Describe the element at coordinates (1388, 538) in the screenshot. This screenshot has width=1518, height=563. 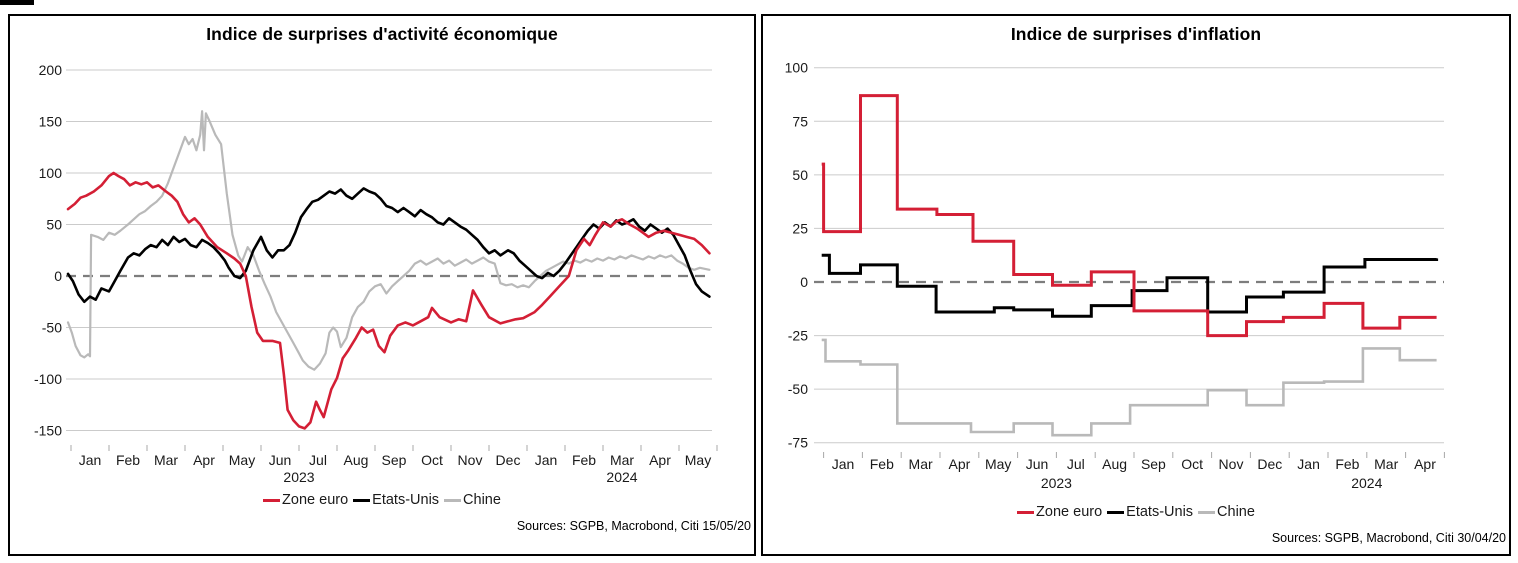
I see `source-note: Sources: SGPB, Macrobond, Citi 30/04/20` at that location.